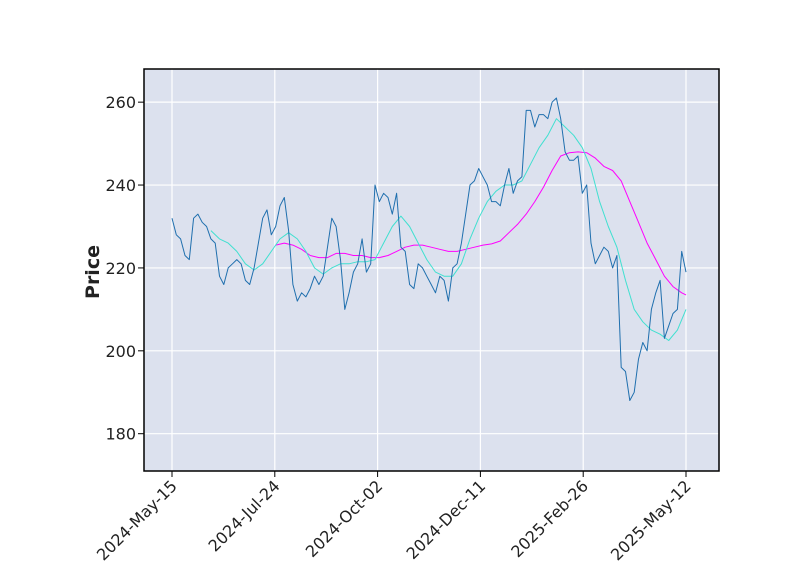  Describe the element at coordinates (120, 268) in the screenshot. I see `y-tick-label: 220` at that location.